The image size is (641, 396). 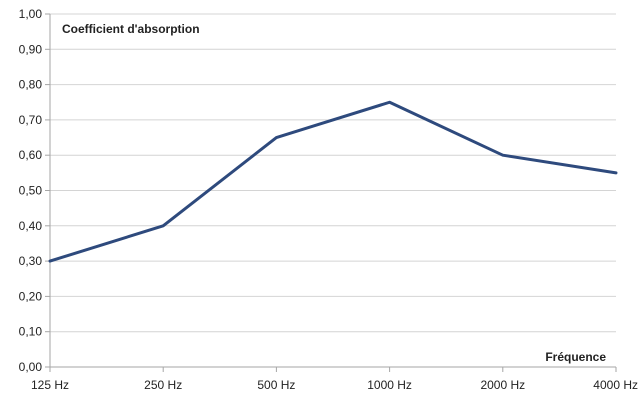 I want to click on y-tick-label: 0,80, so click(x=31, y=85).